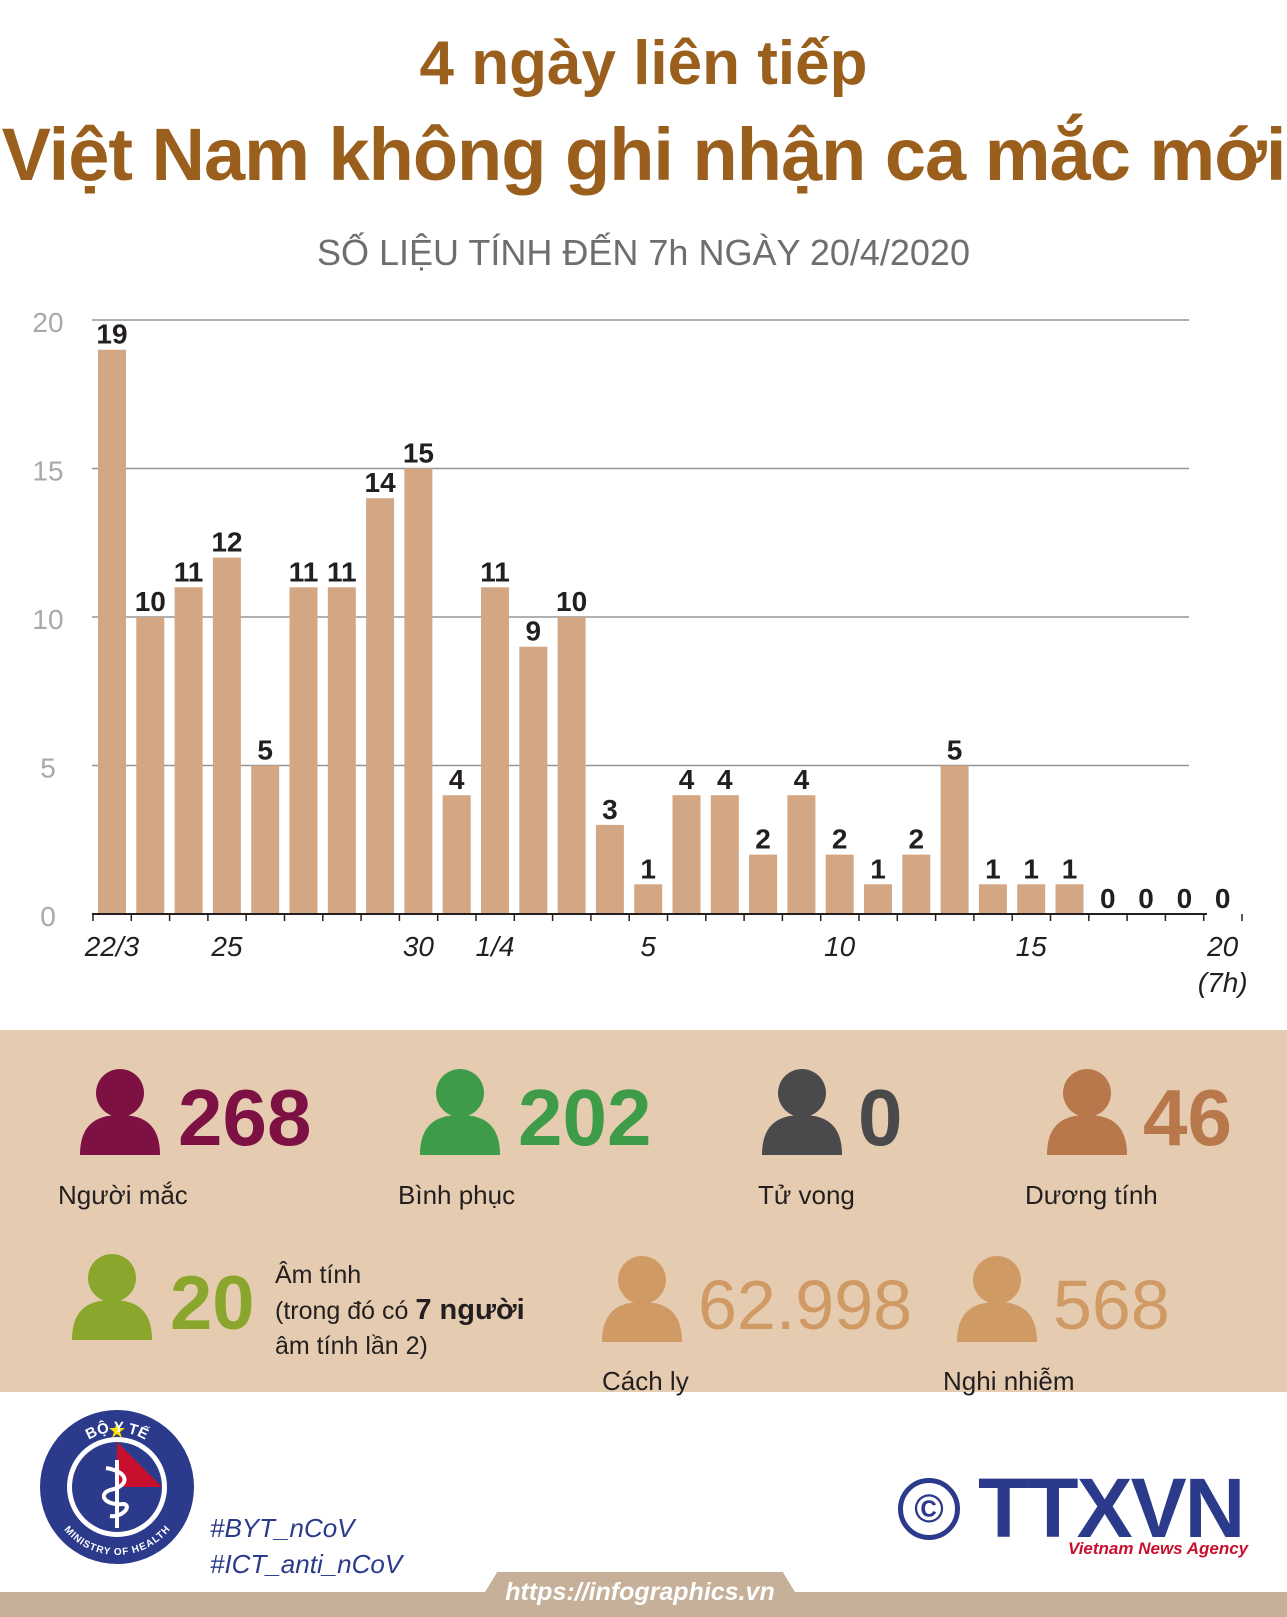  I want to click on suspected-count: 568, so click(1111, 1305).